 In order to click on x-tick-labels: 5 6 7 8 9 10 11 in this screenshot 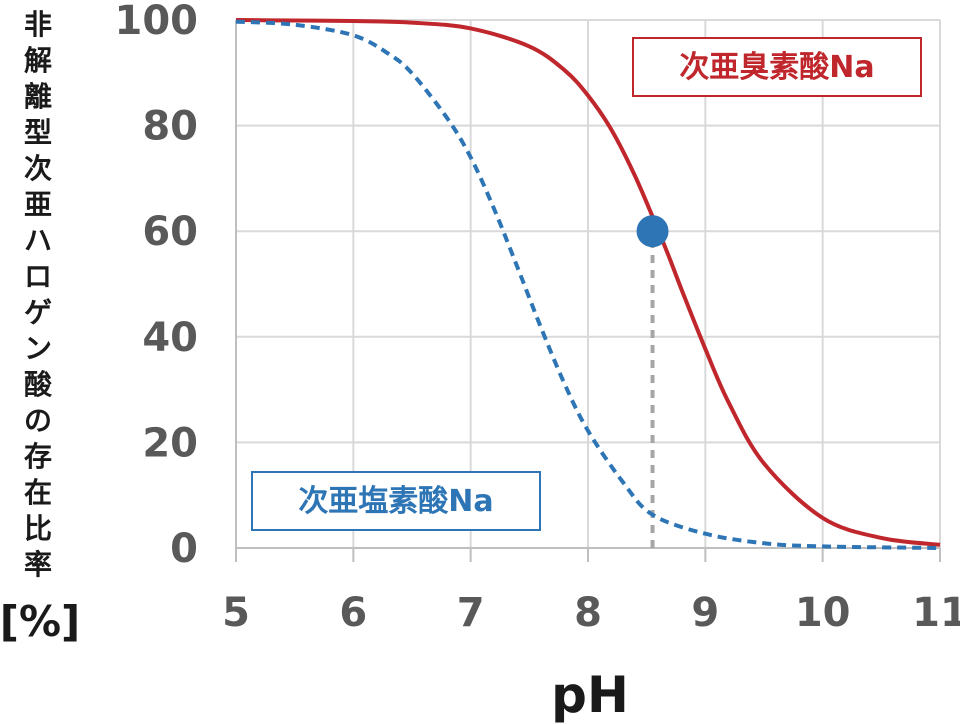, I will do `click(591, 613)`.